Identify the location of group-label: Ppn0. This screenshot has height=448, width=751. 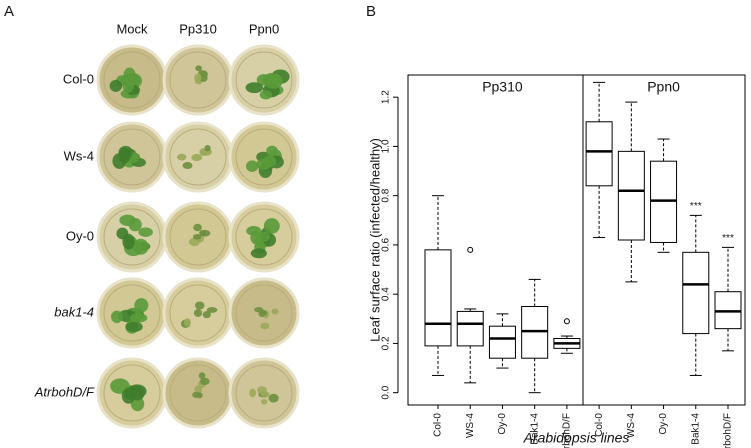
(663, 87).